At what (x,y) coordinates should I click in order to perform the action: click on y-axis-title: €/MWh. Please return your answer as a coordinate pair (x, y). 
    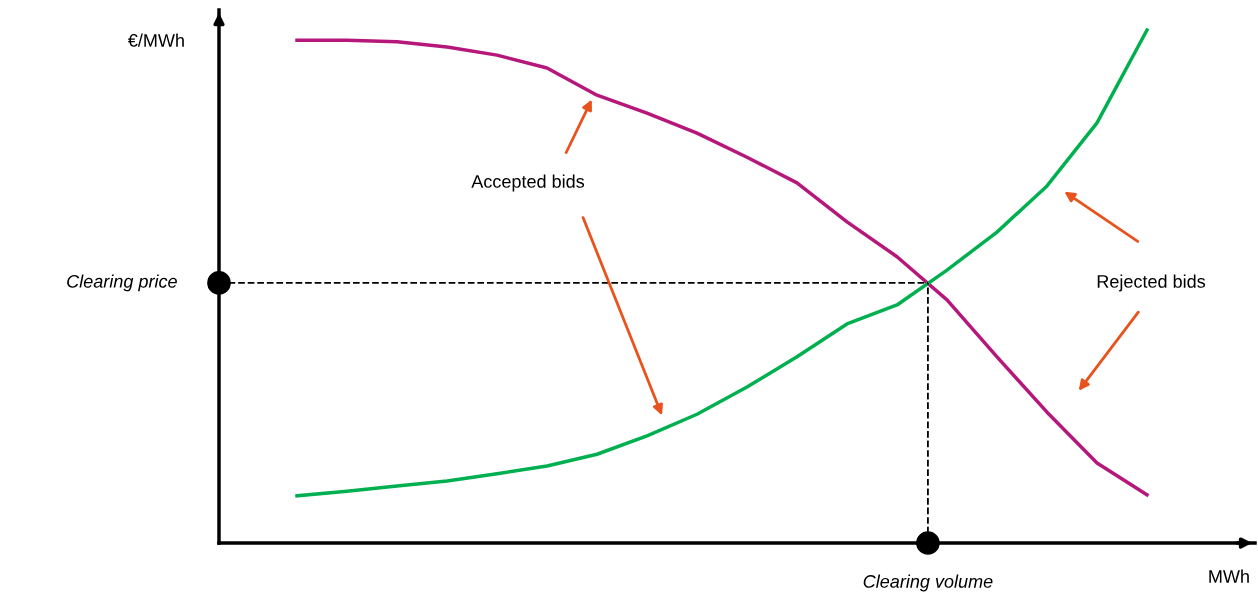
    Looking at the image, I should click on (155, 40).